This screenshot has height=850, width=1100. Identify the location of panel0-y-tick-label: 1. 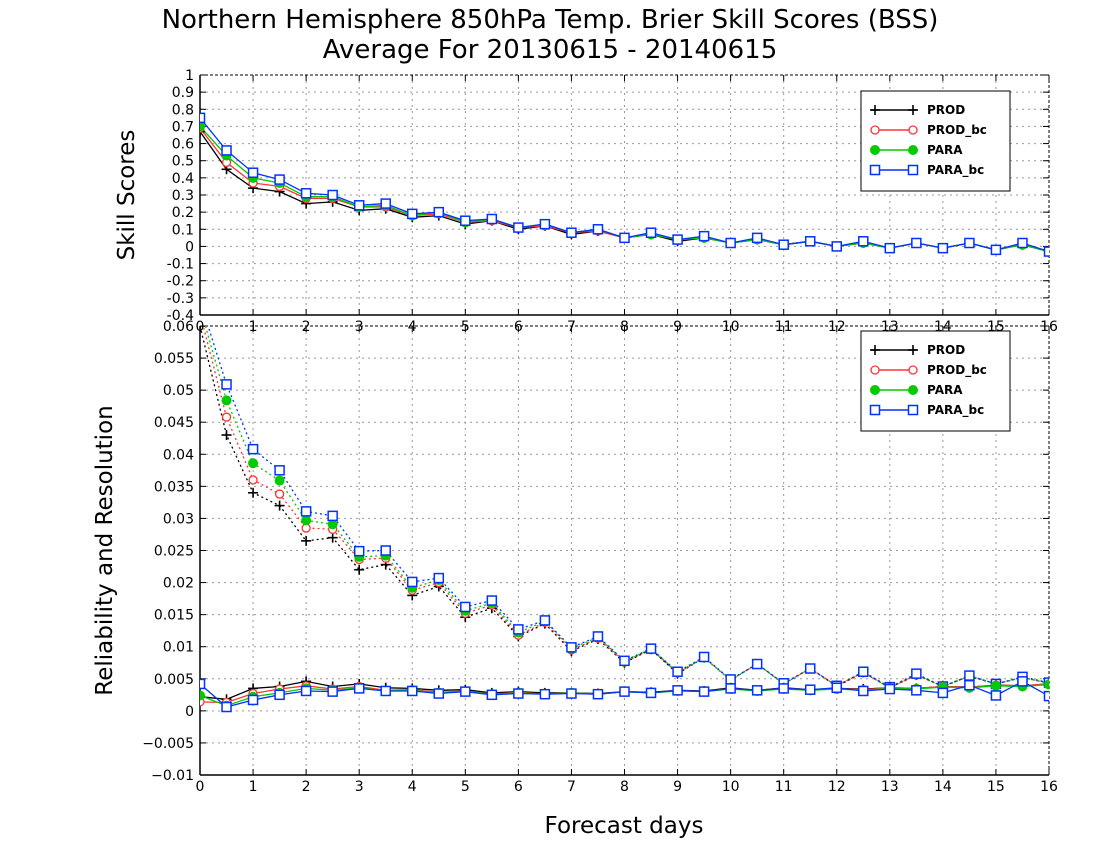
(189, 76).